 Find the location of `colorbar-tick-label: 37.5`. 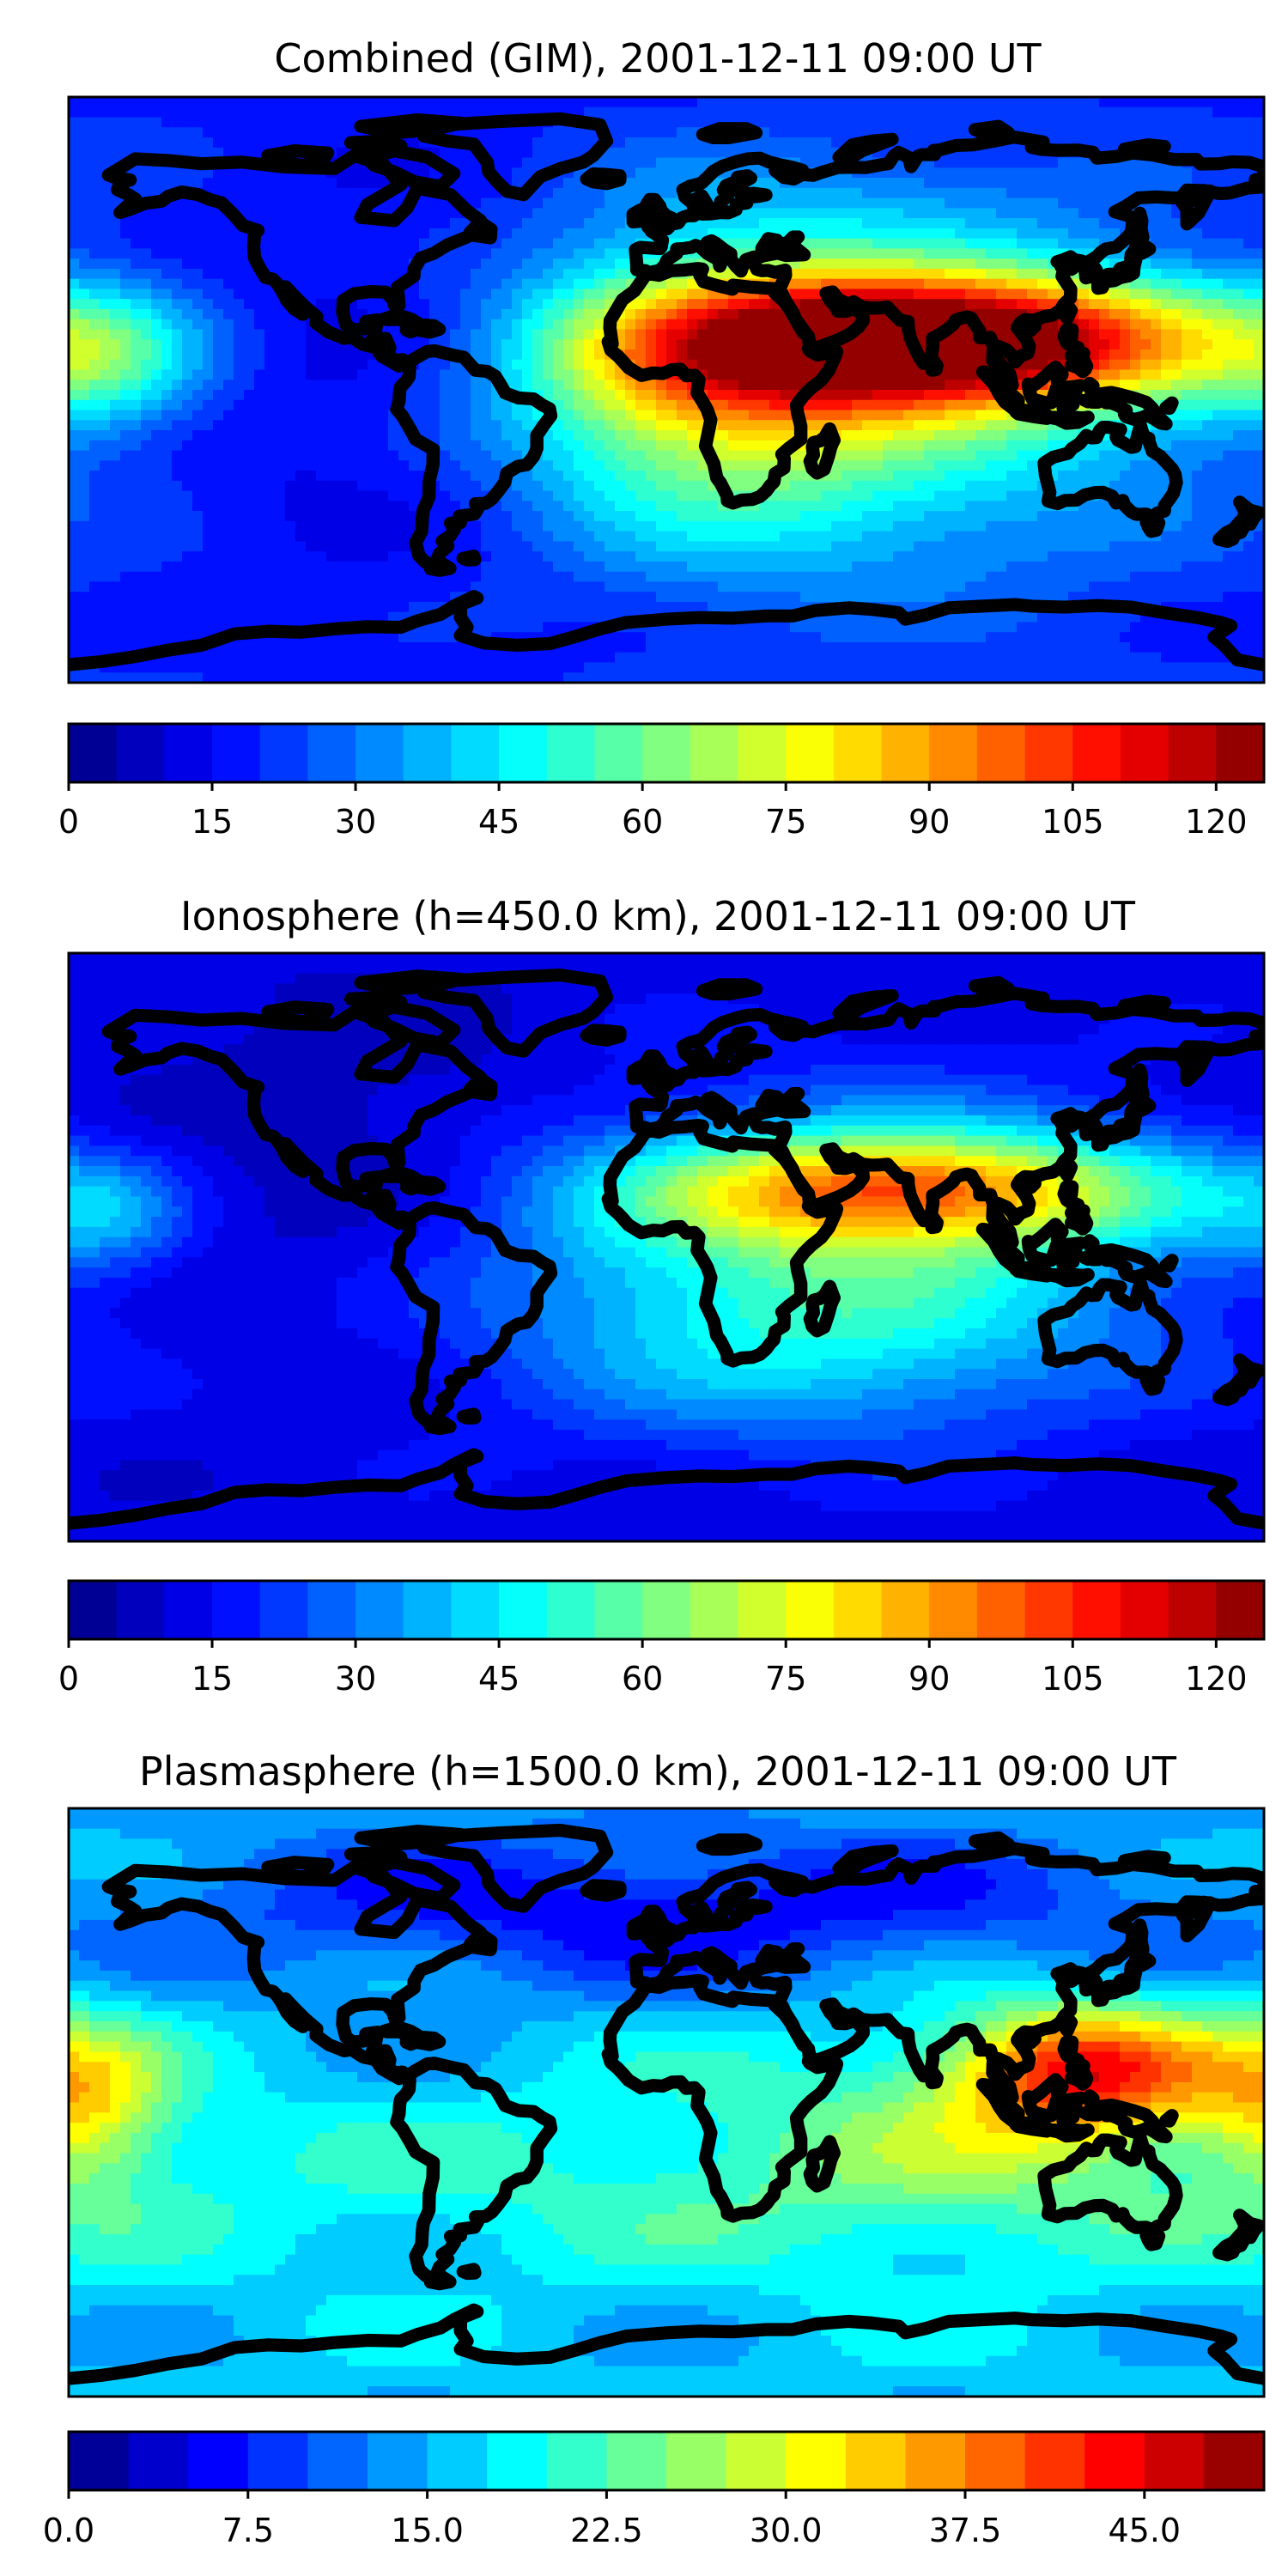

colorbar-tick-label: 37.5 is located at coordinates (965, 2530).